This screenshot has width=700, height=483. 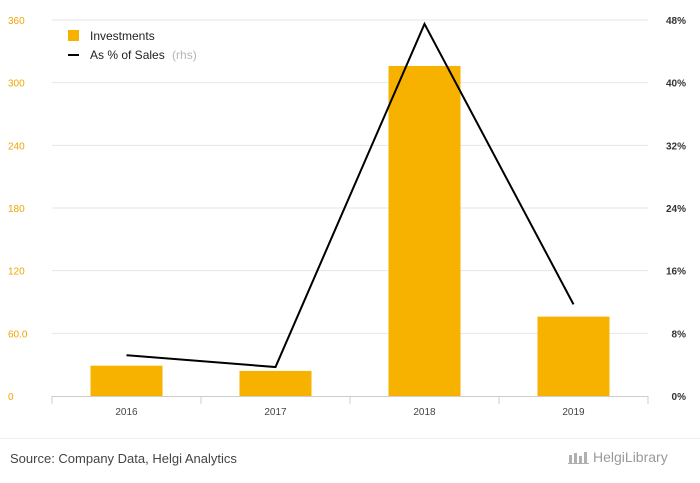 I want to click on bar-2016, so click(x=126, y=380).